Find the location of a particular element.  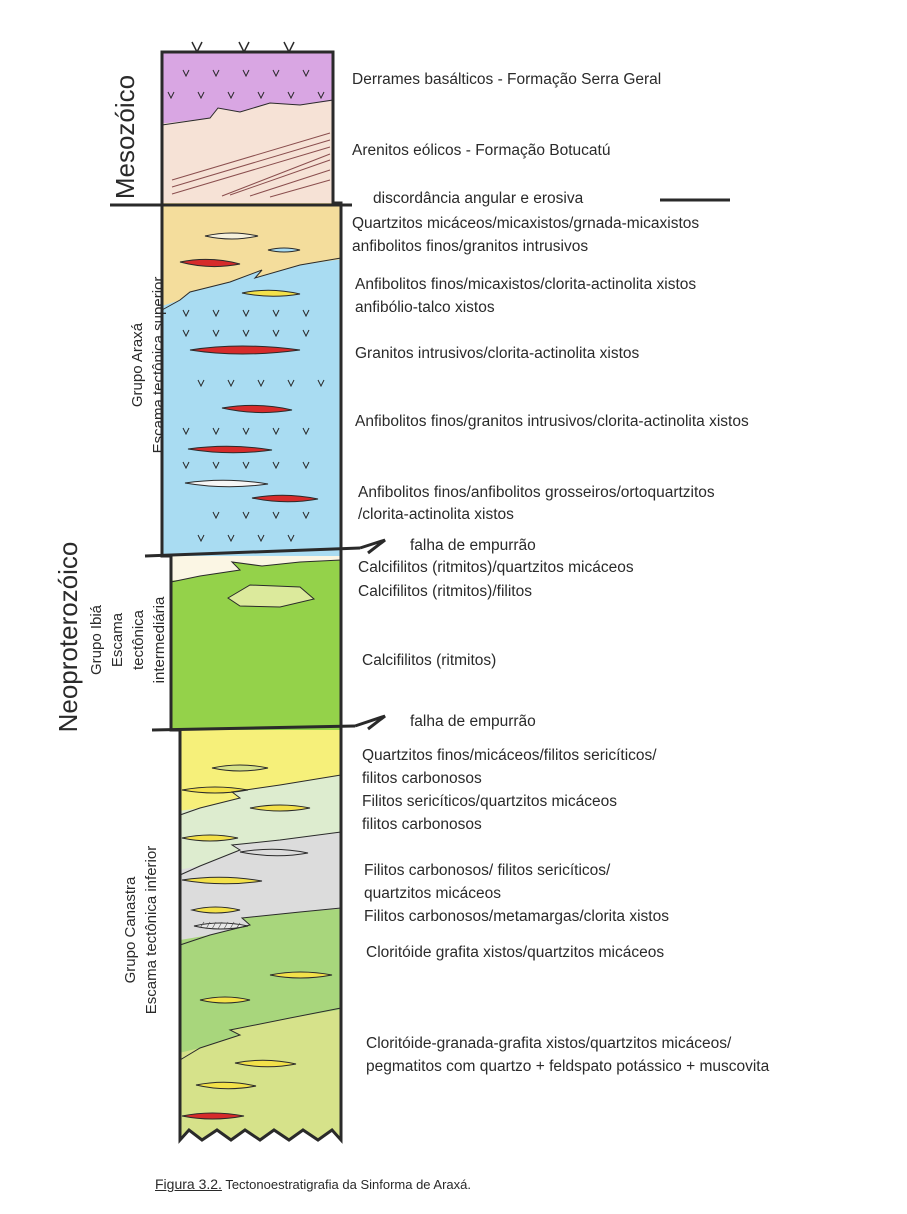

desc-canastra-2a: Filitos sericíticos/quartzitos micáceos is located at coordinates (489, 801).